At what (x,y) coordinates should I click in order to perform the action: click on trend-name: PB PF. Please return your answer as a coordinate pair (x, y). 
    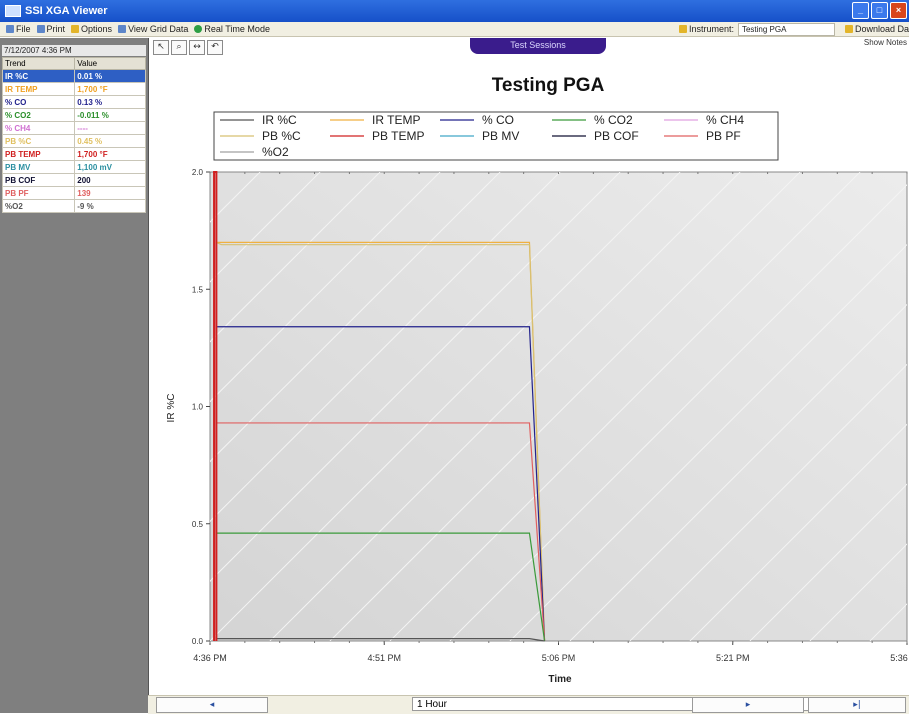
    Looking at the image, I should click on (38, 193).